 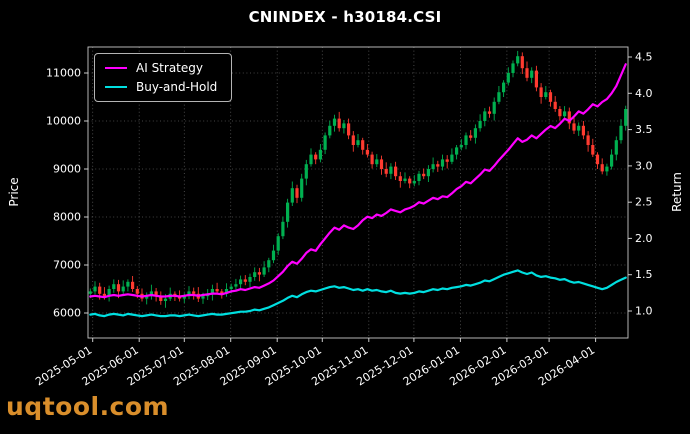 What do you see at coordinates (67, 169) in the screenshot?
I see `price-tick-label: 9000` at bounding box center [67, 169].